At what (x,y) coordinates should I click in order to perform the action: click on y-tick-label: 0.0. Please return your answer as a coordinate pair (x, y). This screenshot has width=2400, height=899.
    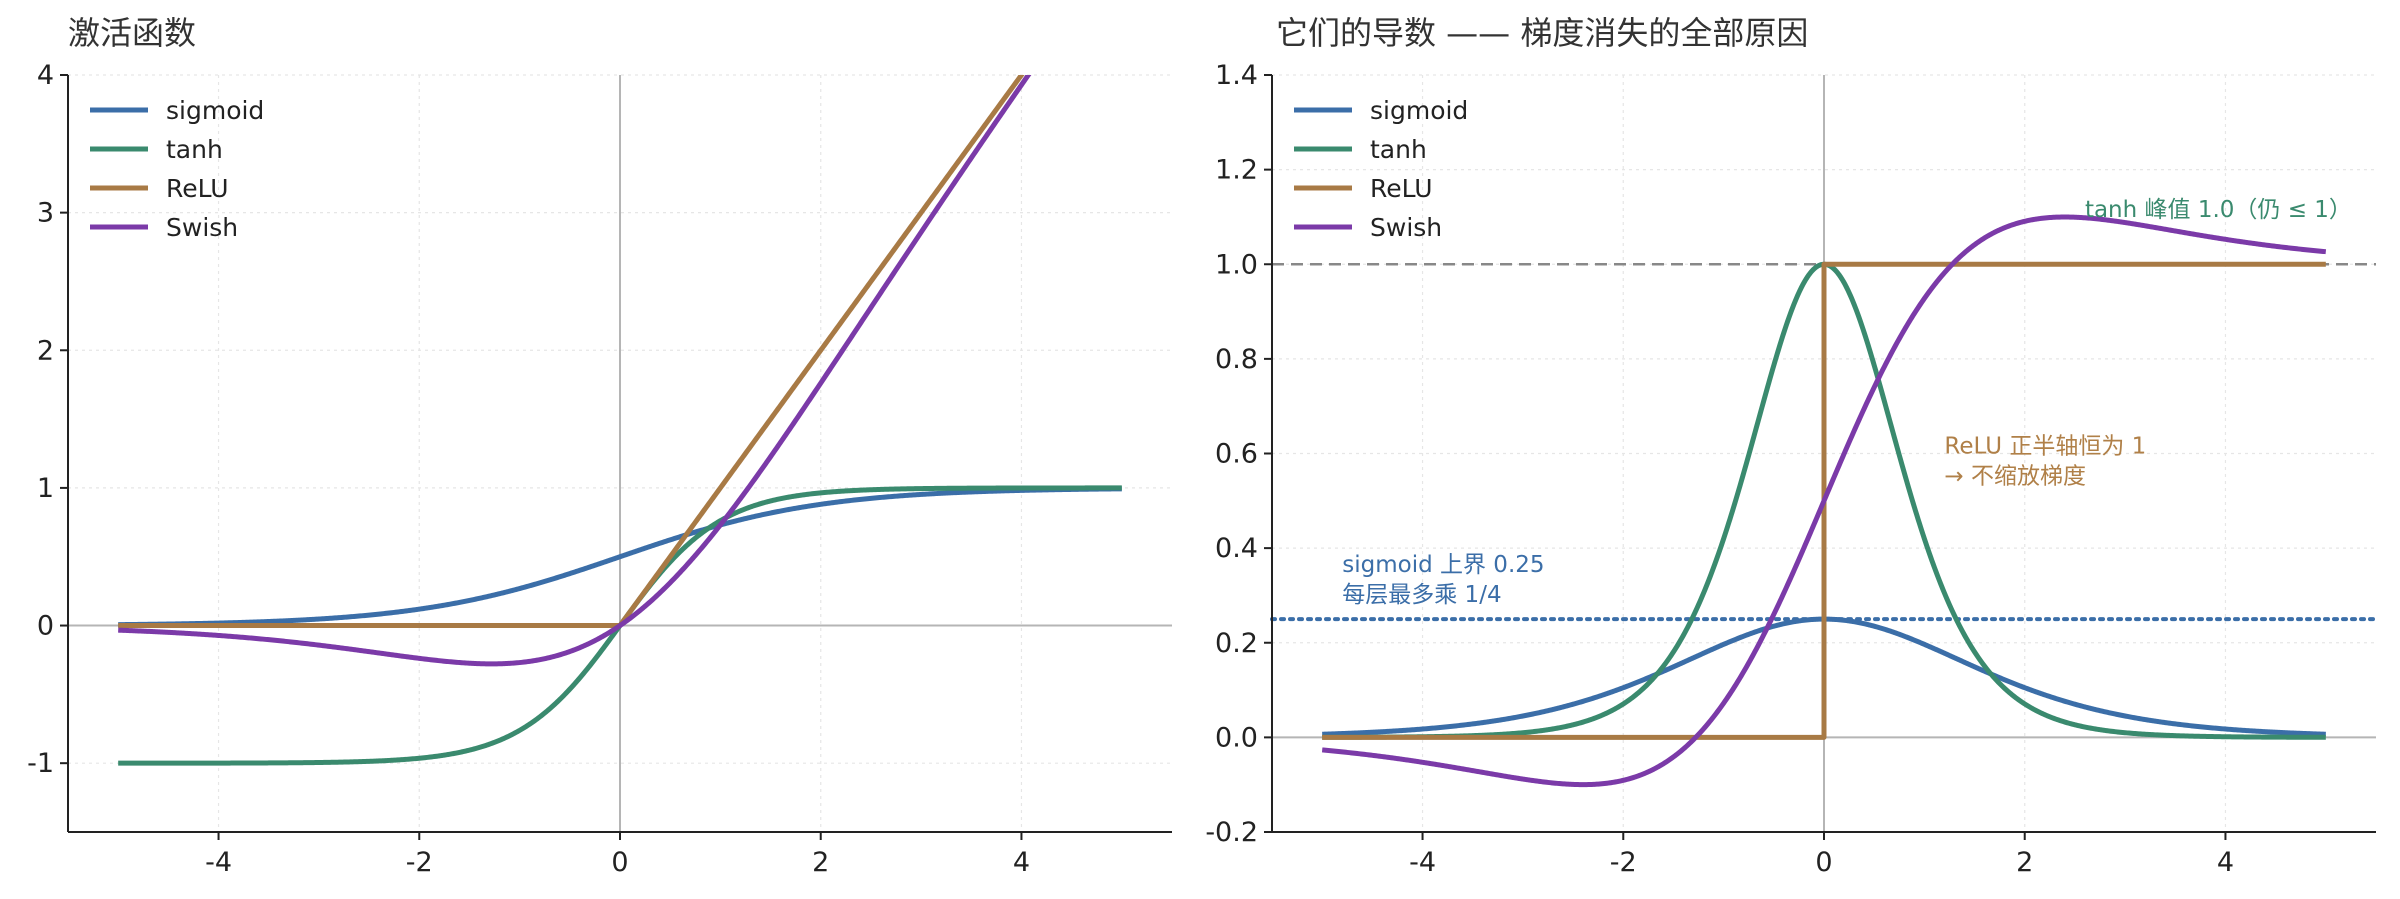
    Looking at the image, I should click on (1236, 737).